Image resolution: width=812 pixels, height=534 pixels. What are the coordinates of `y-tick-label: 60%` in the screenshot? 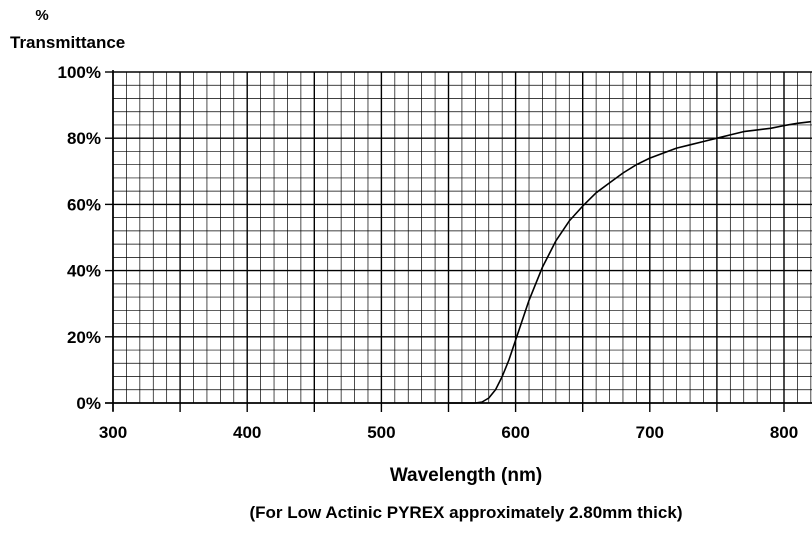 It's located at (84, 204).